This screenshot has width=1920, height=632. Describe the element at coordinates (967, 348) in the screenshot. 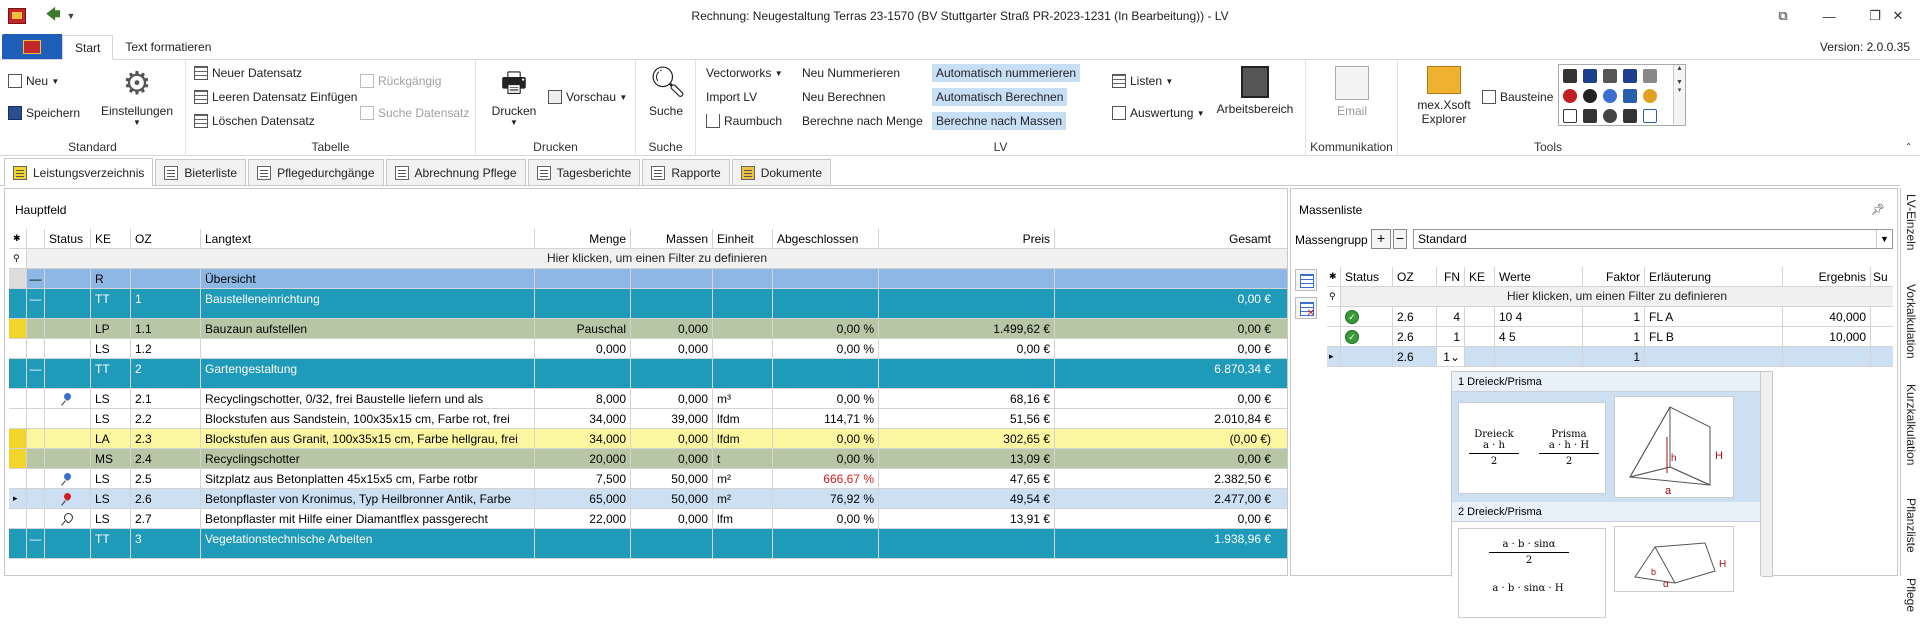

I see `cell-preis: 0,00 €` at that location.